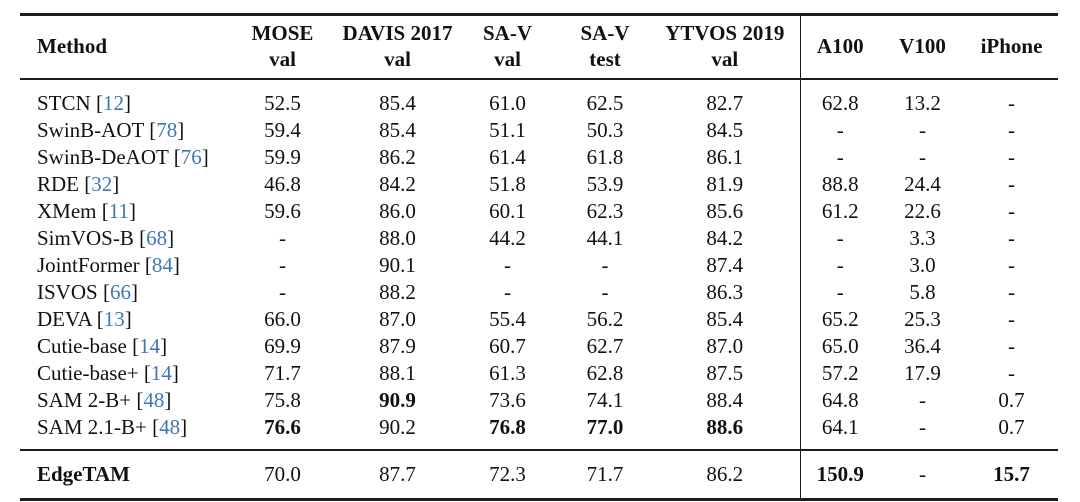  I want to click on method-cell: SwinB-DeAOT [76], so click(122, 157).